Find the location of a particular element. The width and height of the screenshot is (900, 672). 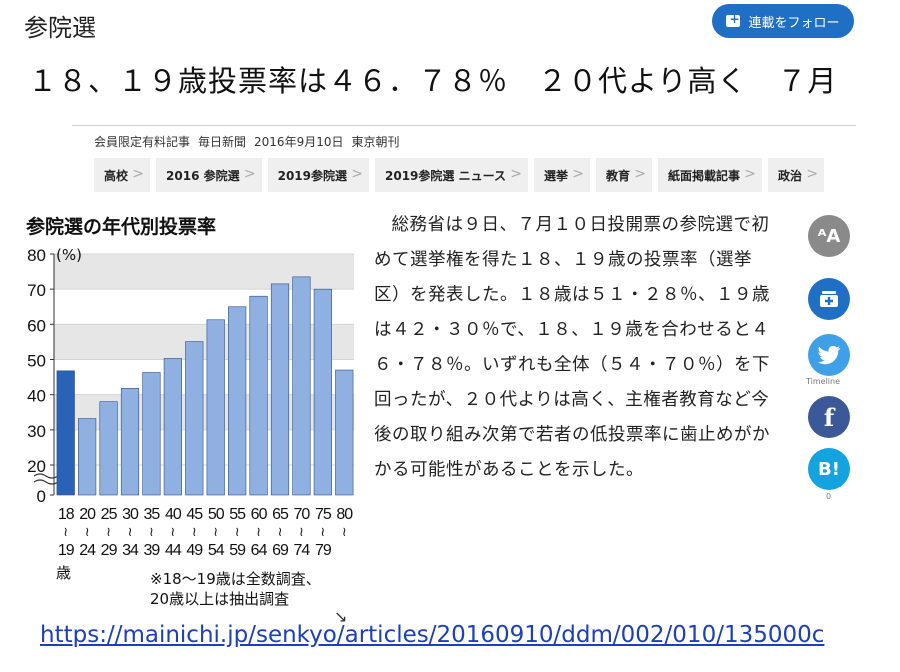

x-tick-start: 75 is located at coordinates (323, 514).